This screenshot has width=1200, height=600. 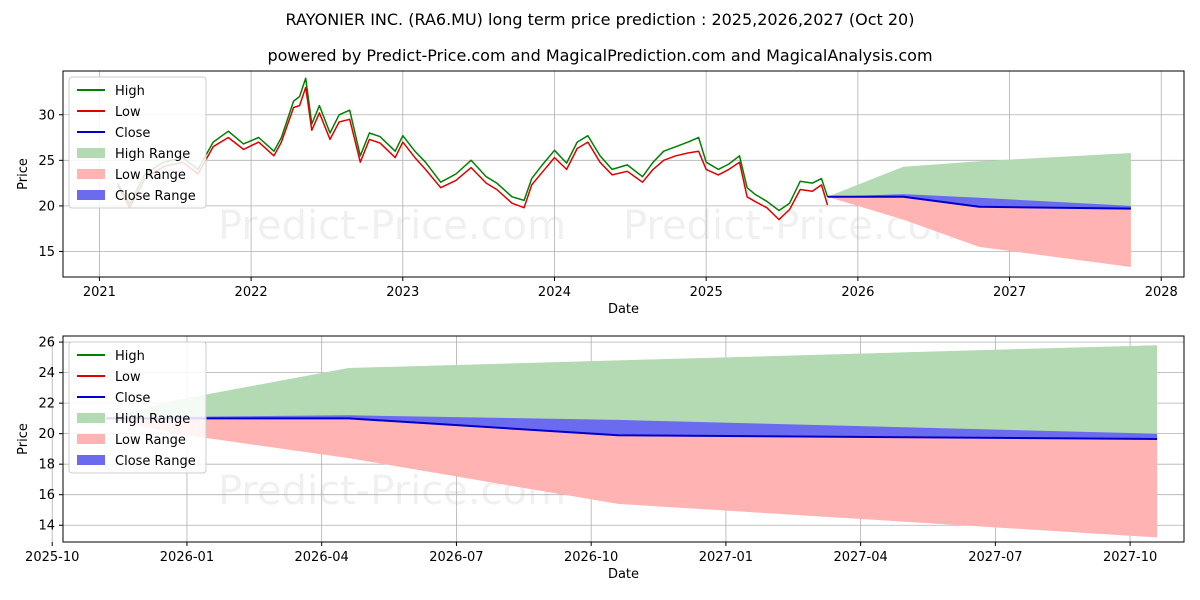 What do you see at coordinates (860, 557) in the screenshot?
I see `x-tick-label: 2027-04` at bounding box center [860, 557].